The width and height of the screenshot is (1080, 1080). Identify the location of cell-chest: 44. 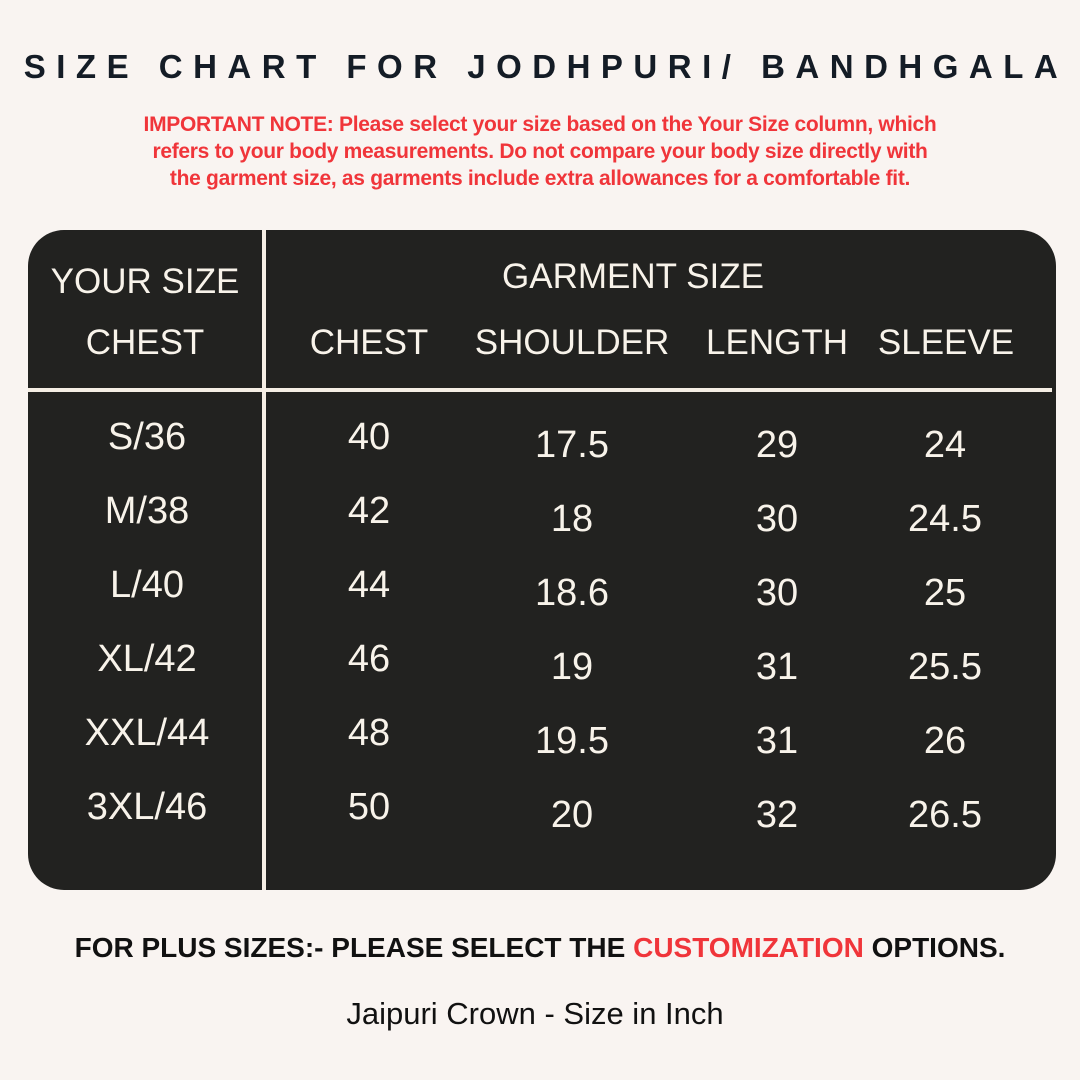
(369, 585).